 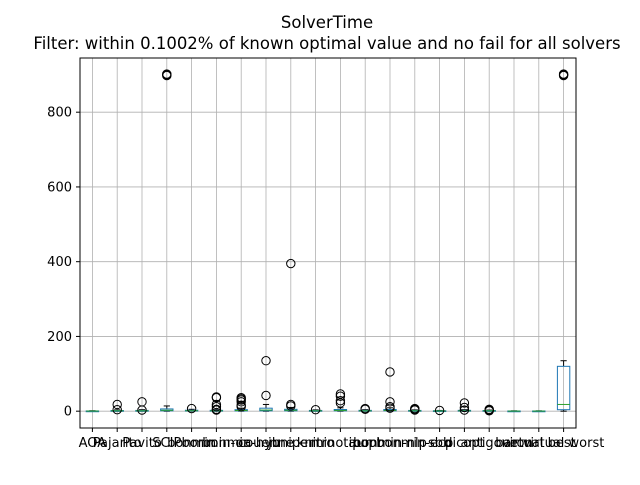 What do you see at coordinates (365, 443) in the screenshot?
I see `x-tick-label: ipopt` at bounding box center [365, 443].